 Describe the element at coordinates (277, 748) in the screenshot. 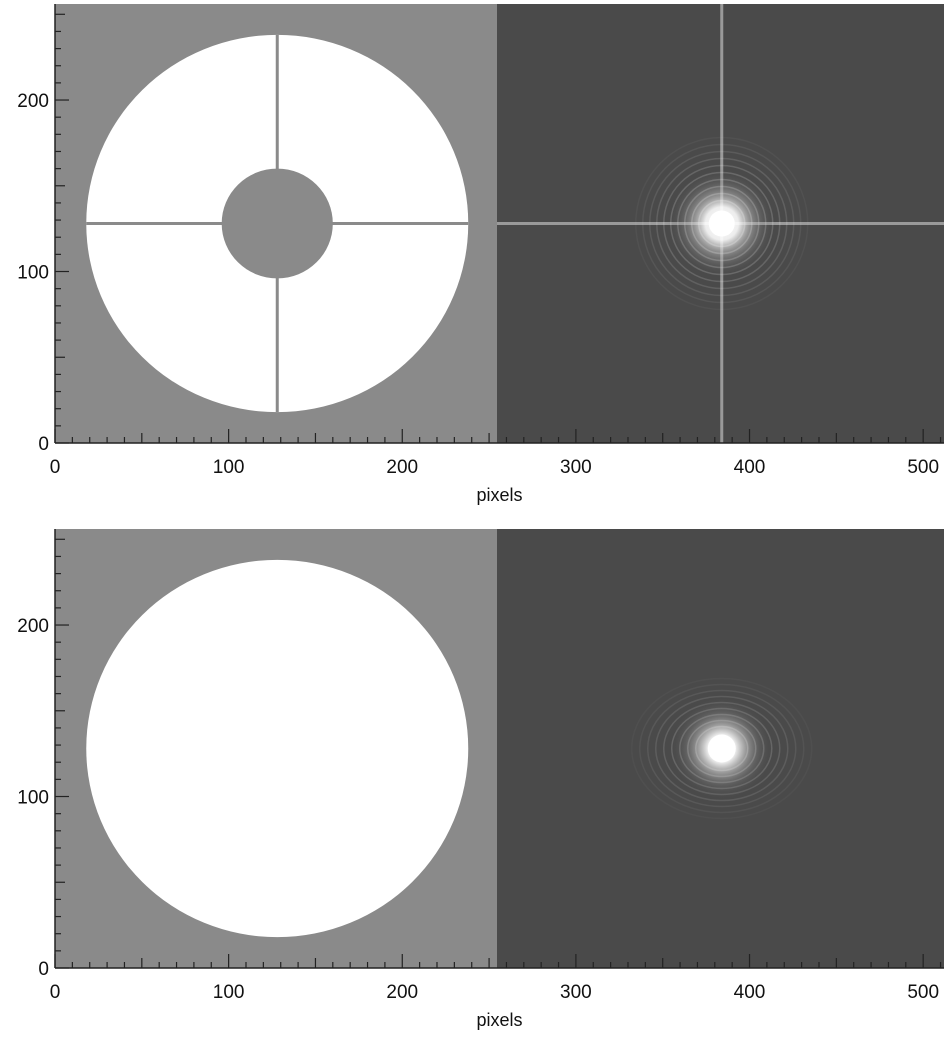

I see `pupil-aperture` at that location.